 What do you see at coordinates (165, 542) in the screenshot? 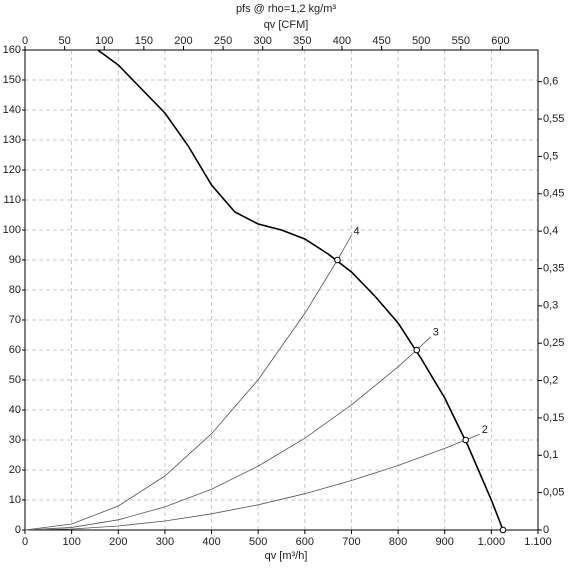
I see `x-tick-label: 300` at bounding box center [165, 542].